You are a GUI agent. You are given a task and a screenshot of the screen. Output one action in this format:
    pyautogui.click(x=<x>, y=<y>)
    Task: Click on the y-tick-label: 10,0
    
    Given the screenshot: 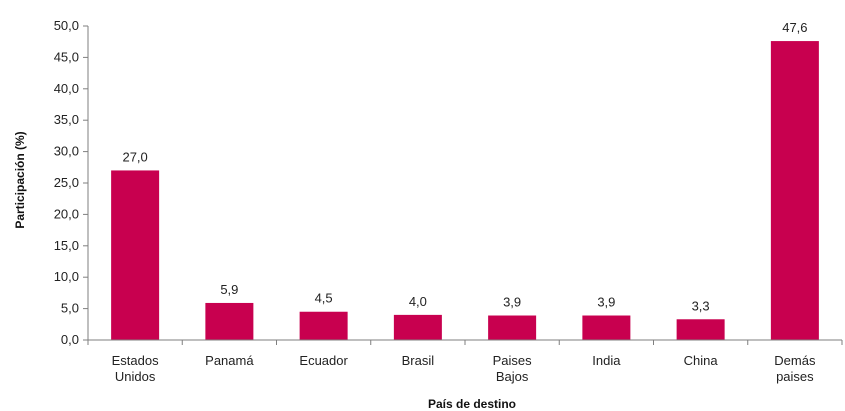 What is the action you would take?
    pyautogui.click(x=66, y=276)
    